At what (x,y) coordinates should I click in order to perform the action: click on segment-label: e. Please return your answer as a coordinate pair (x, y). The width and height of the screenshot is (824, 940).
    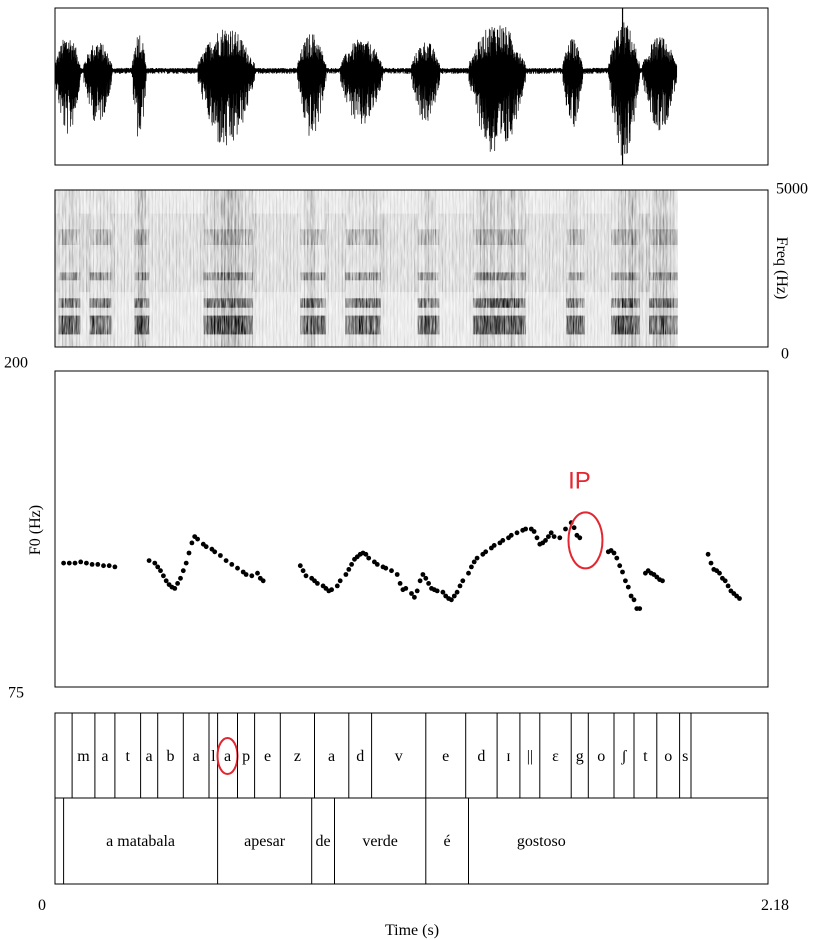
    Looking at the image, I should click on (445, 756).